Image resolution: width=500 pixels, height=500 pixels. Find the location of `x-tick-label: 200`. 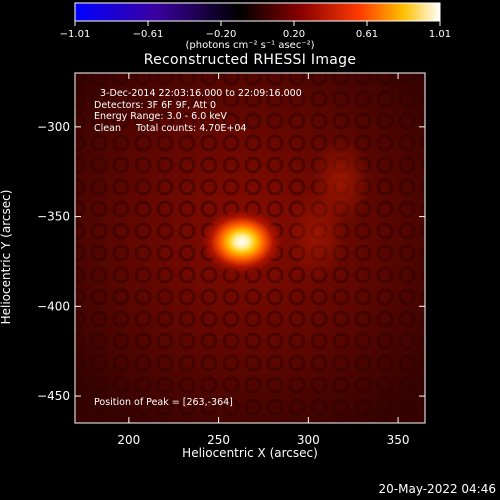

x-tick-label: 200 is located at coordinates (128, 440).